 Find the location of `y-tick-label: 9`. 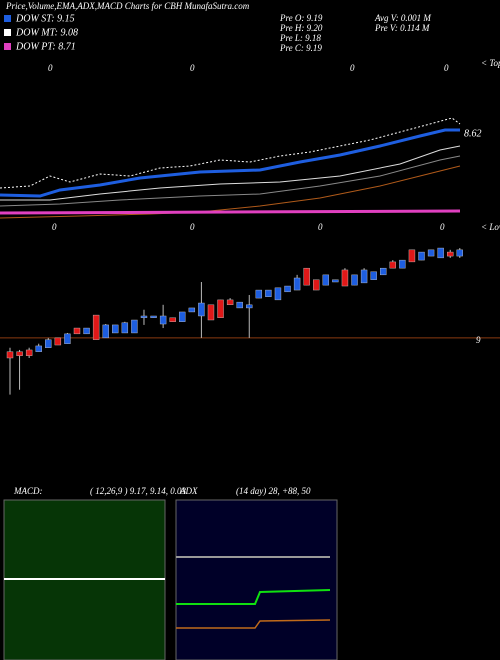

y-tick-label: 9 is located at coordinates (478, 340).